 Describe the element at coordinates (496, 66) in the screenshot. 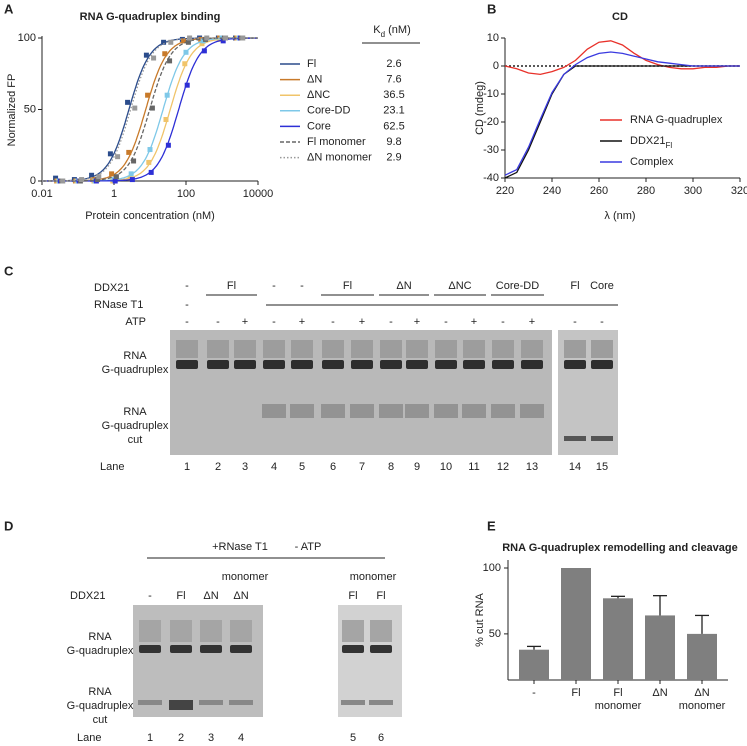

I see `y-tick-label: 0` at that location.